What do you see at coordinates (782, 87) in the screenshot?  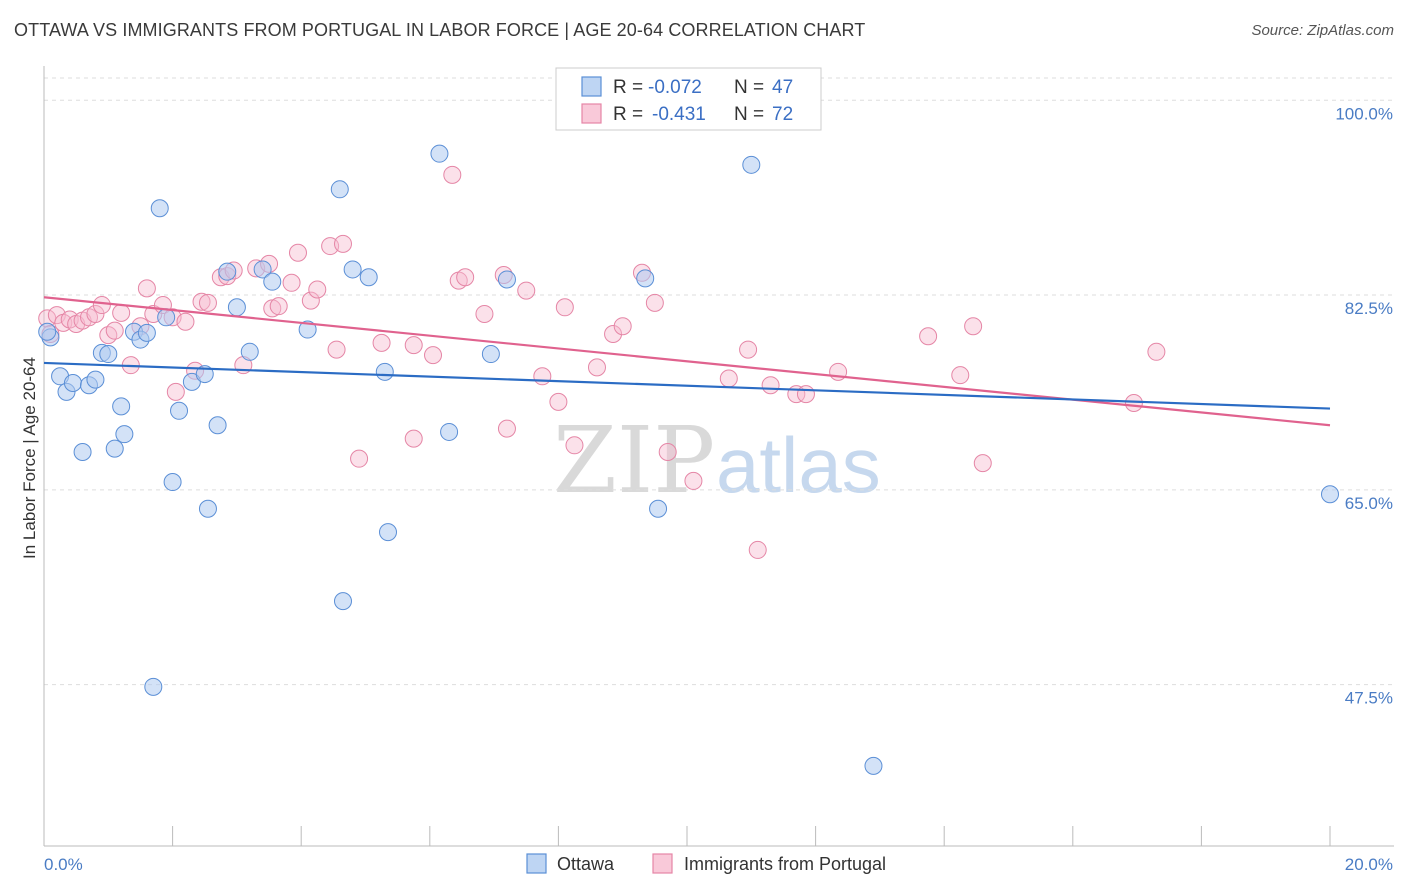 I see `legend-n-value-ottawa: 47` at bounding box center [782, 87].